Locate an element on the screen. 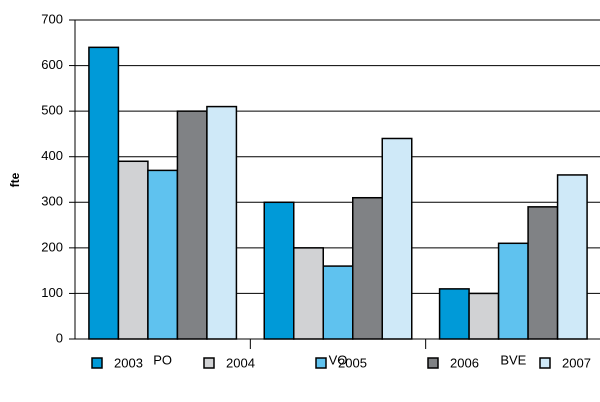 The height and width of the screenshot is (402, 600). y-tick-label: 100 is located at coordinates (52, 292).